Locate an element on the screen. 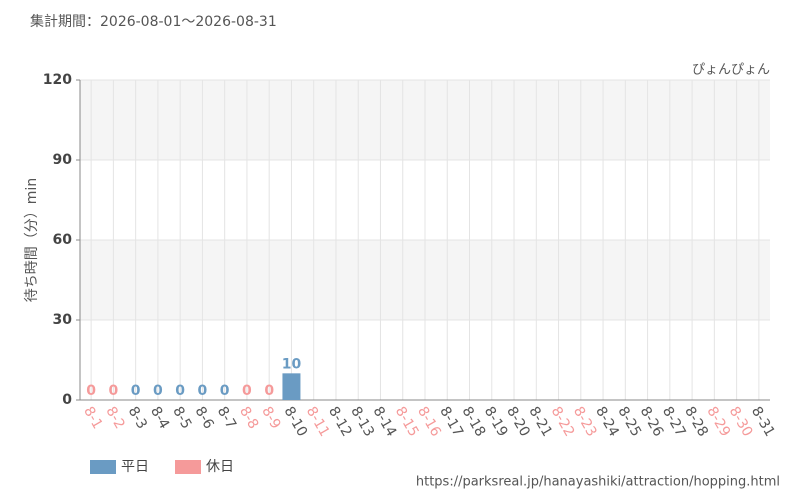 This screenshot has height=500, width=800. y-tick-label: 120 is located at coordinates (57, 80).